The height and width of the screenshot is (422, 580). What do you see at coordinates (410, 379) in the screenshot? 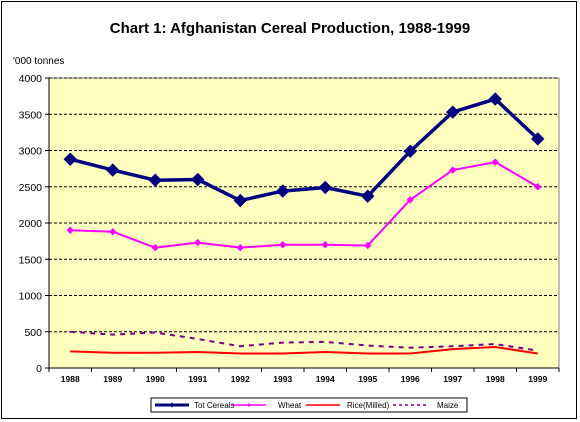
I see `x-tick-label: 1996` at bounding box center [410, 379].